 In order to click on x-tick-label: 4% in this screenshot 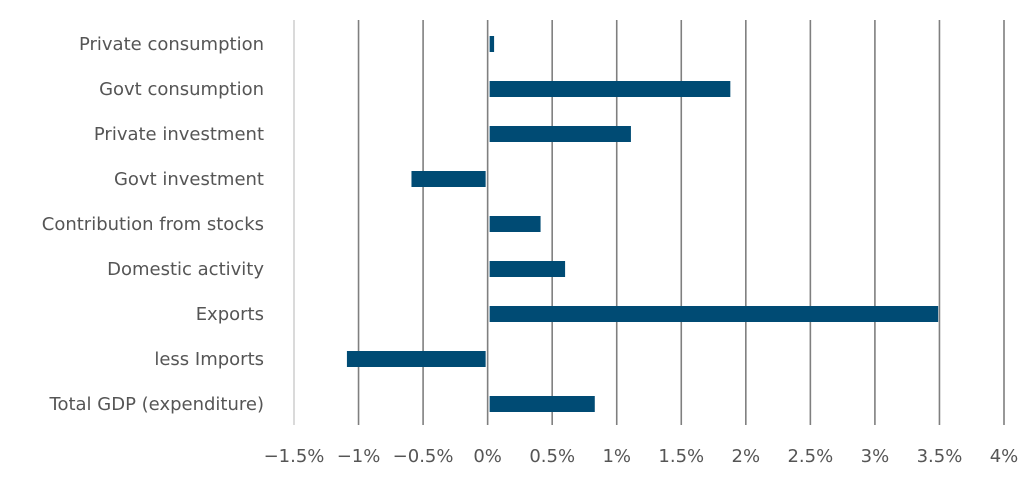, I will do `click(1004, 456)`.